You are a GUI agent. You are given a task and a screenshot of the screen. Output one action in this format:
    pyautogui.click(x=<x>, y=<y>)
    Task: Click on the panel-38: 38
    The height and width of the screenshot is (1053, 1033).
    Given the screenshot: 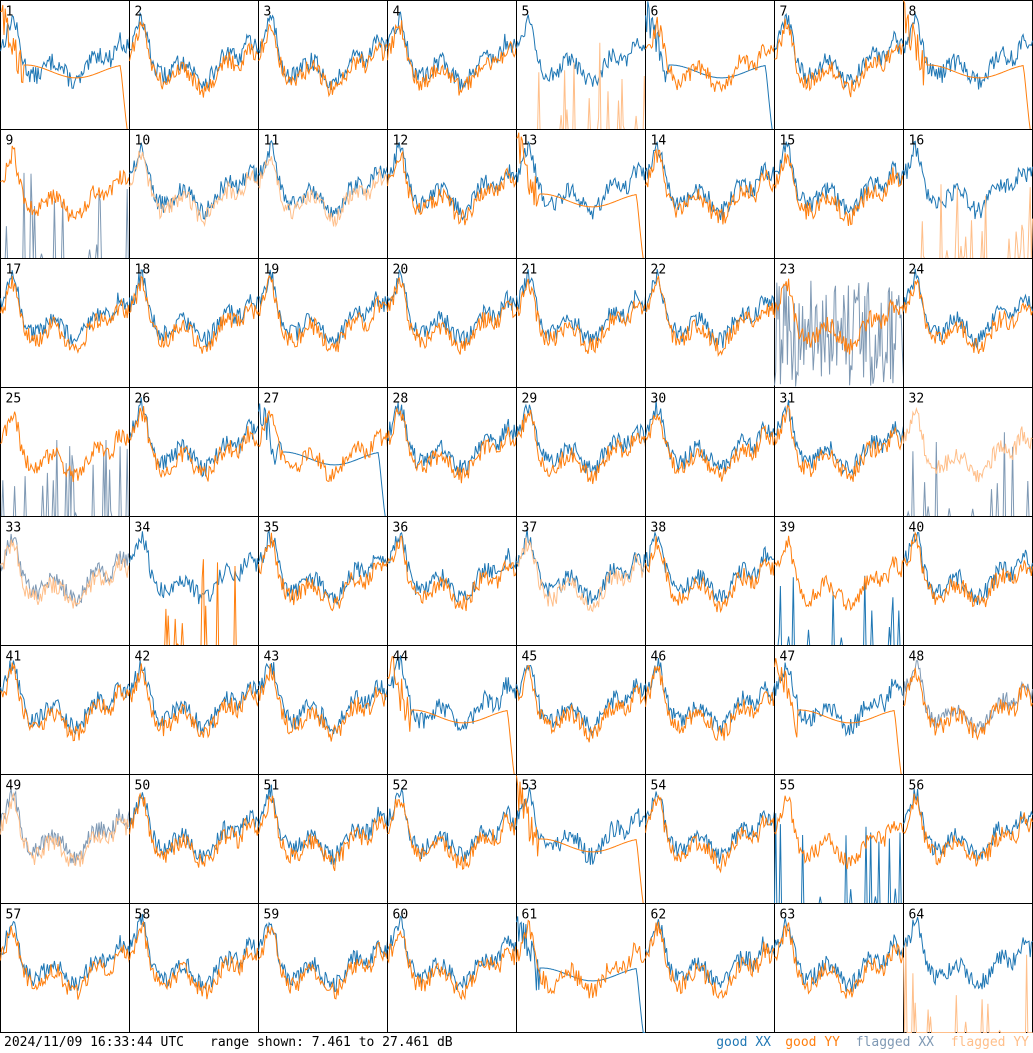 What is the action you would take?
    pyautogui.click(x=710, y=581)
    